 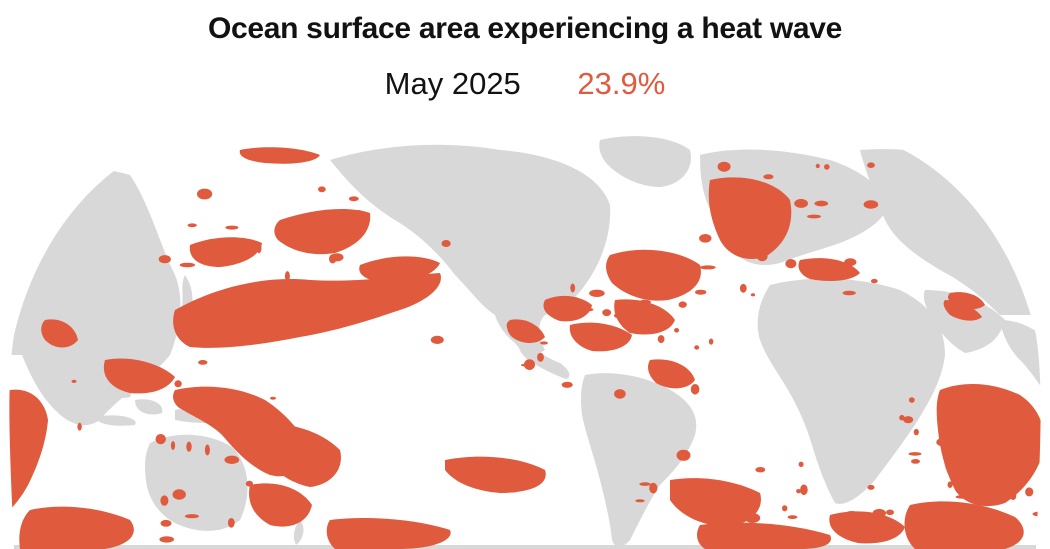 What do you see at coordinates (322, 232) in the screenshot?
I see `heatwave-north-pacific-upper` at bounding box center [322, 232].